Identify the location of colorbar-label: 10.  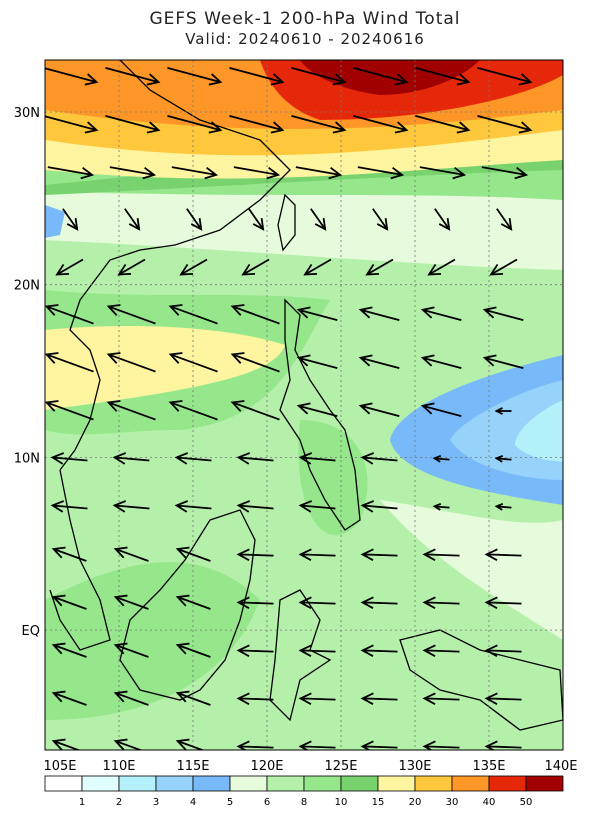
(341, 802).